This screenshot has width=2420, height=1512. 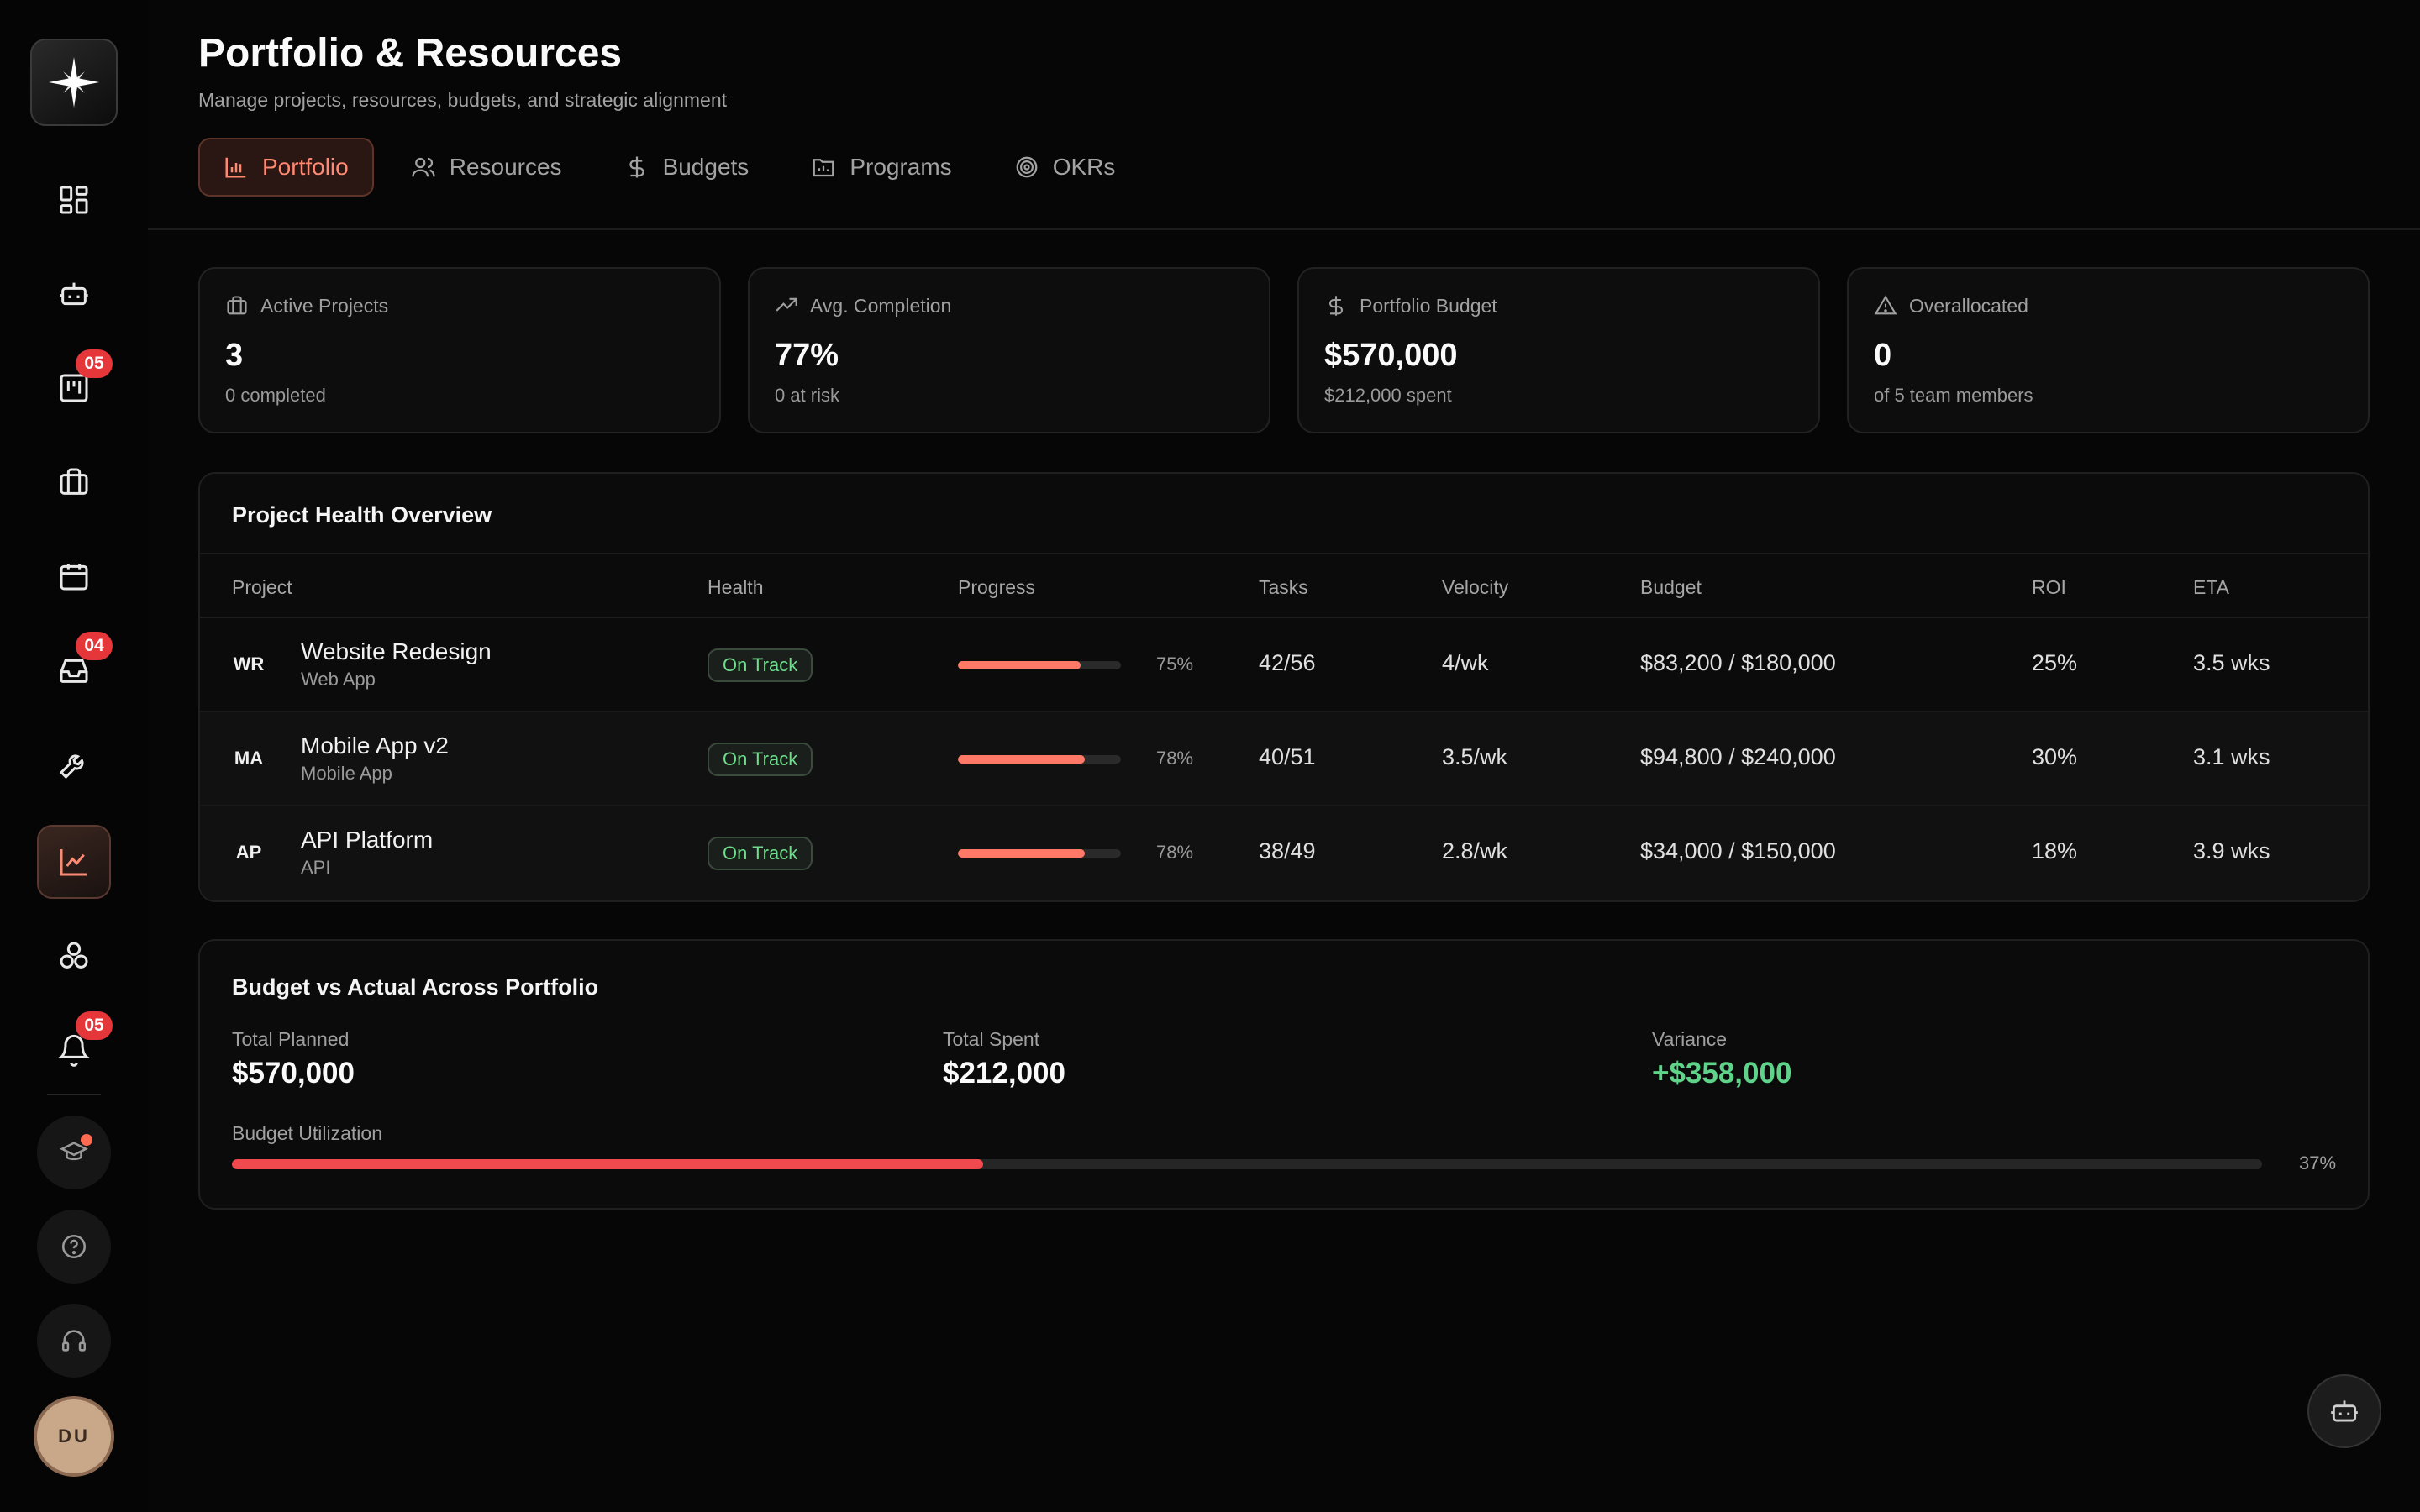 I want to click on tab-okrs: OKRs, so click(x=1065, y=167).